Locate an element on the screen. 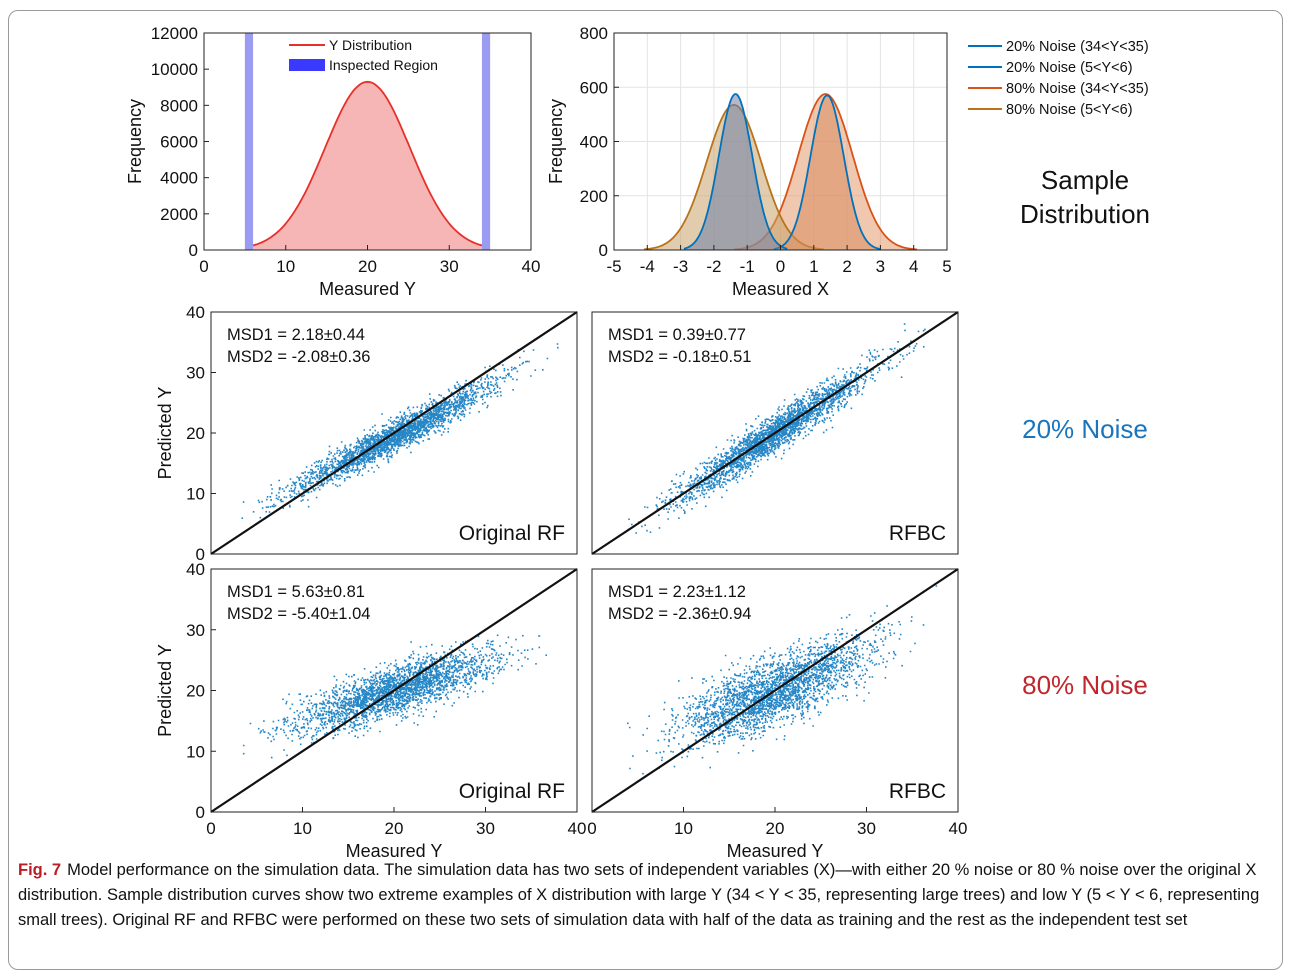 Image resolution: width=1289 pixels, height=975 pixels. series-20-noise-small-y-curve is located at coordinates (735, 171).